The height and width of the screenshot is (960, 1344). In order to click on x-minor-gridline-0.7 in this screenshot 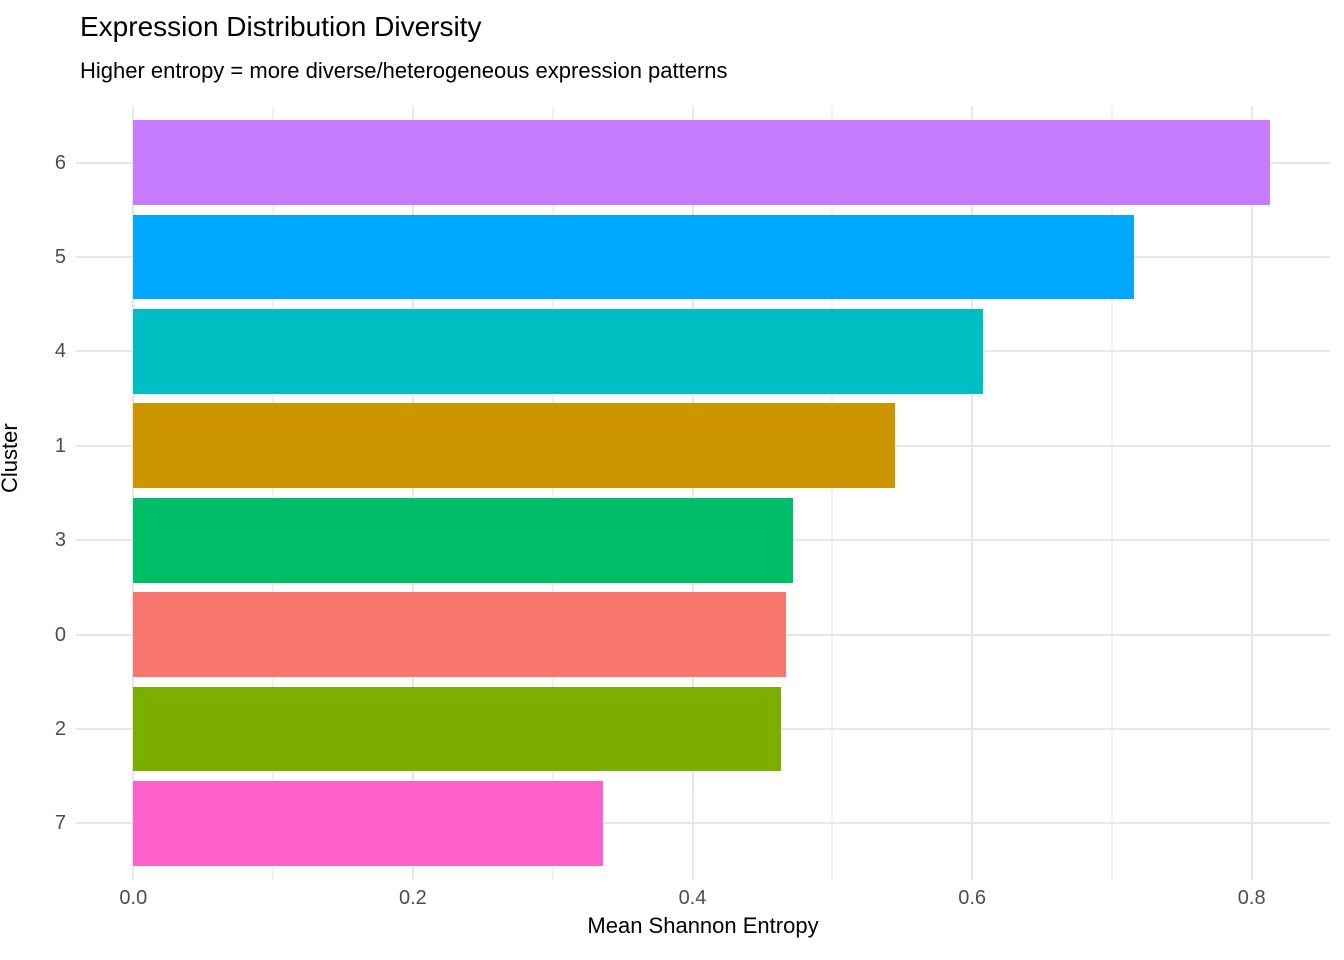, I will do `click(1111, 493)`.